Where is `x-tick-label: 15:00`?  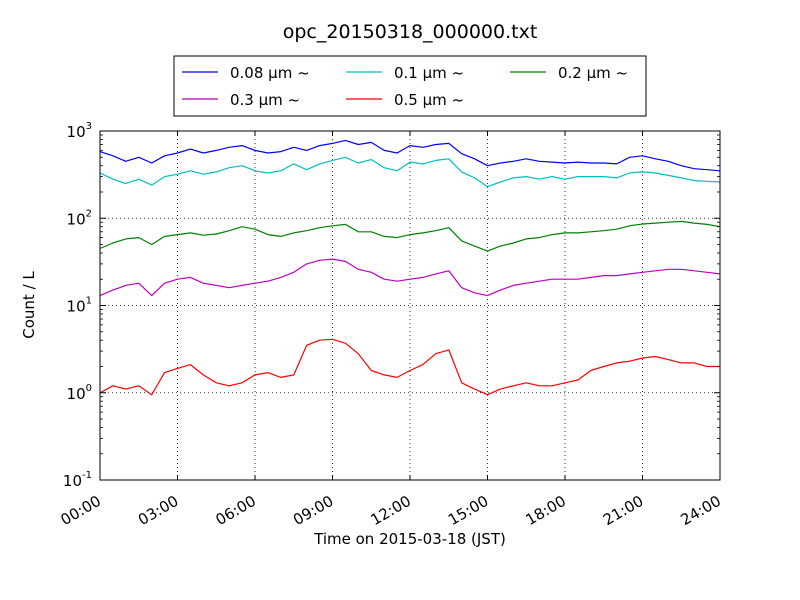 x-tick-label: 15:00 is located at coordinates (468, 510).